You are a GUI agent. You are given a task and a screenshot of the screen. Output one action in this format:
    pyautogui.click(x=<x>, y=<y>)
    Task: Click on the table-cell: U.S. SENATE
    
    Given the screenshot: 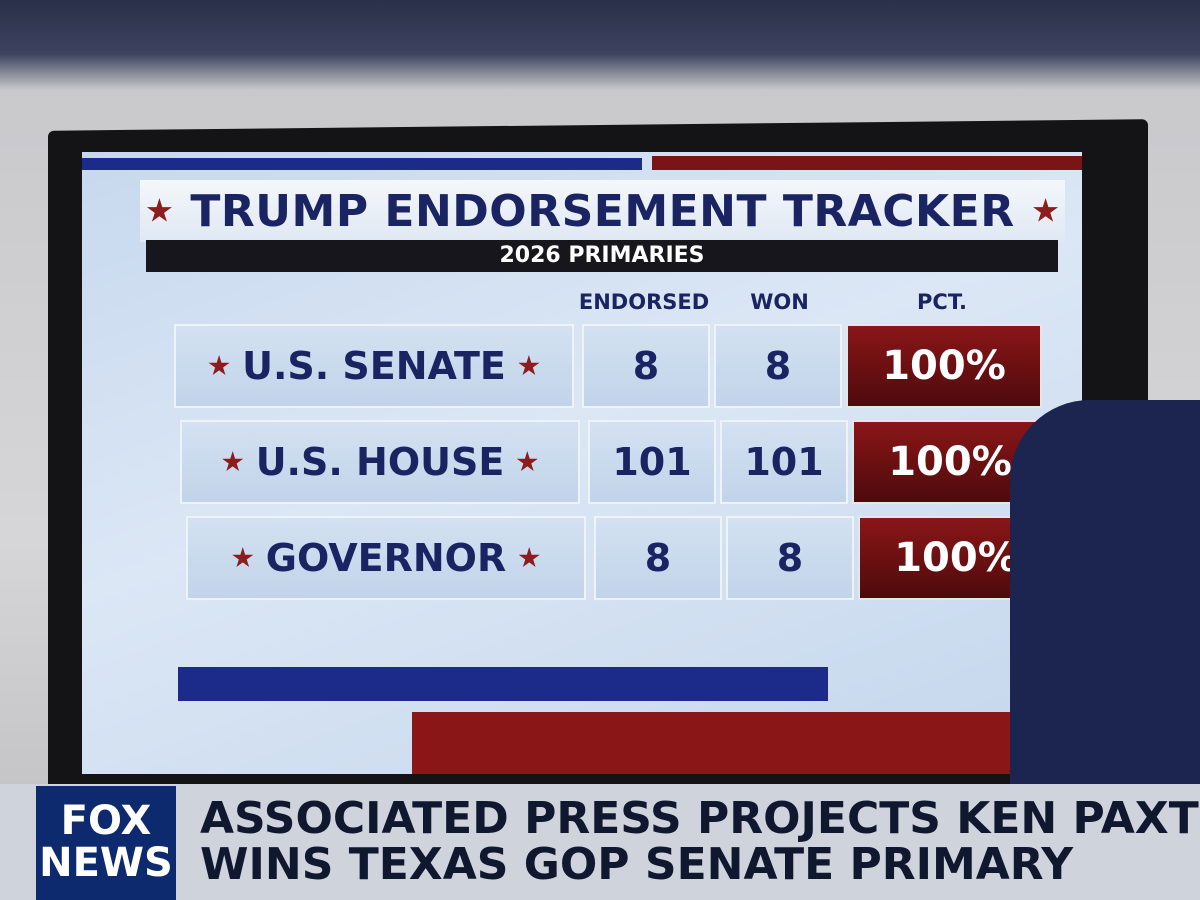 What is the action you would take?
    pyautogui.click(x=374, y=366)
    